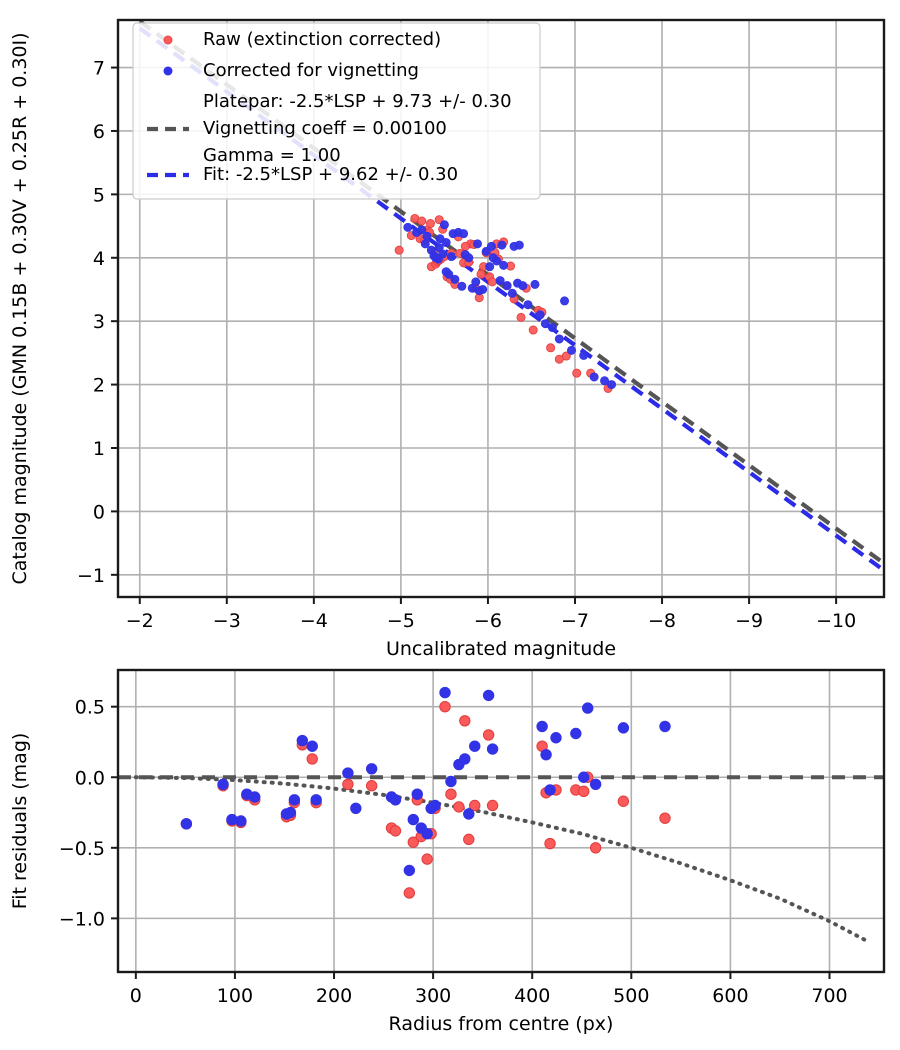 The width and height of the screenshot is (900, 1050). What do you see at coordinates (401, 621) in the screenshot?
I see `x-tick-label: −5` at bounding box center [401, 621].